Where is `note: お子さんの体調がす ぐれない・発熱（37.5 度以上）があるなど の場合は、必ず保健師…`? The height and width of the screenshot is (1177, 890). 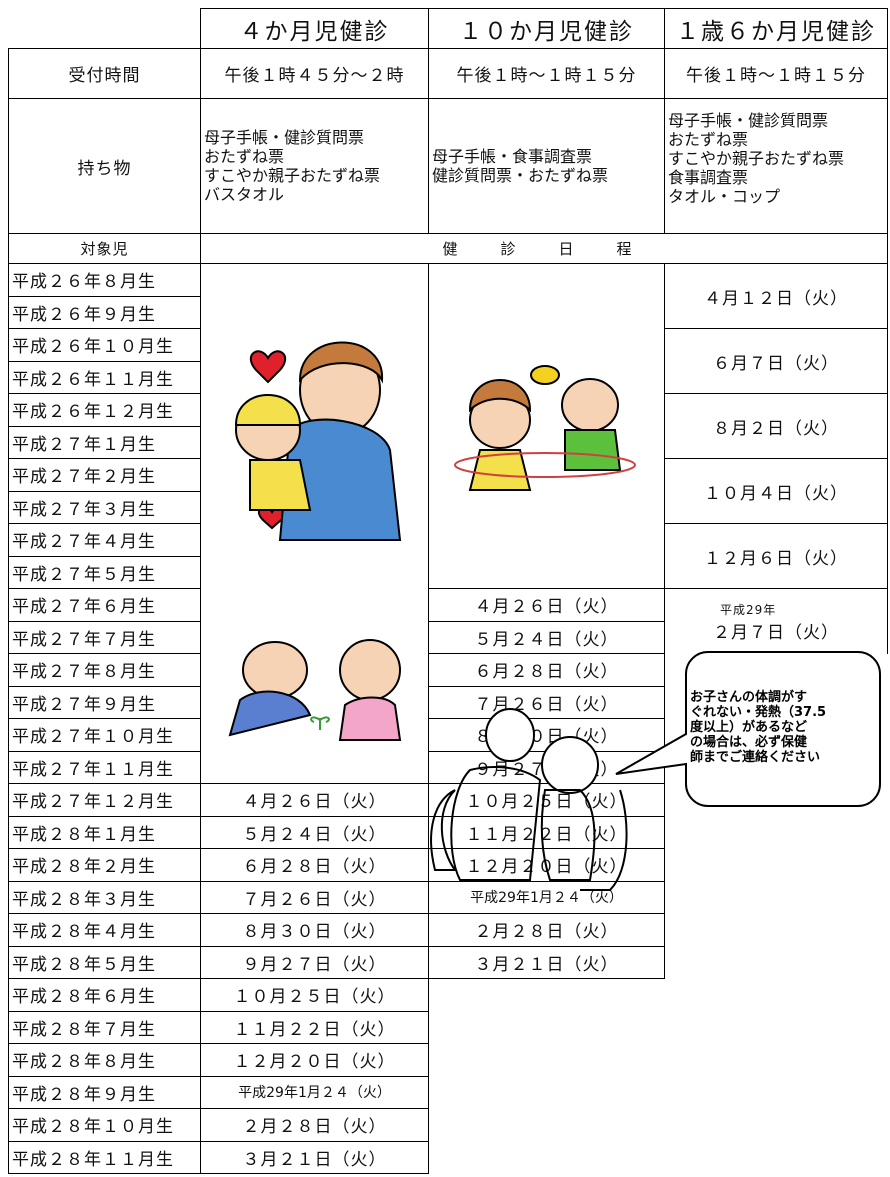 note: お子さんの体調がす ぐれない・発熱（37.5 度以上）があるなど の場合は、必ず保健師… is located at coordinates (780, 727).